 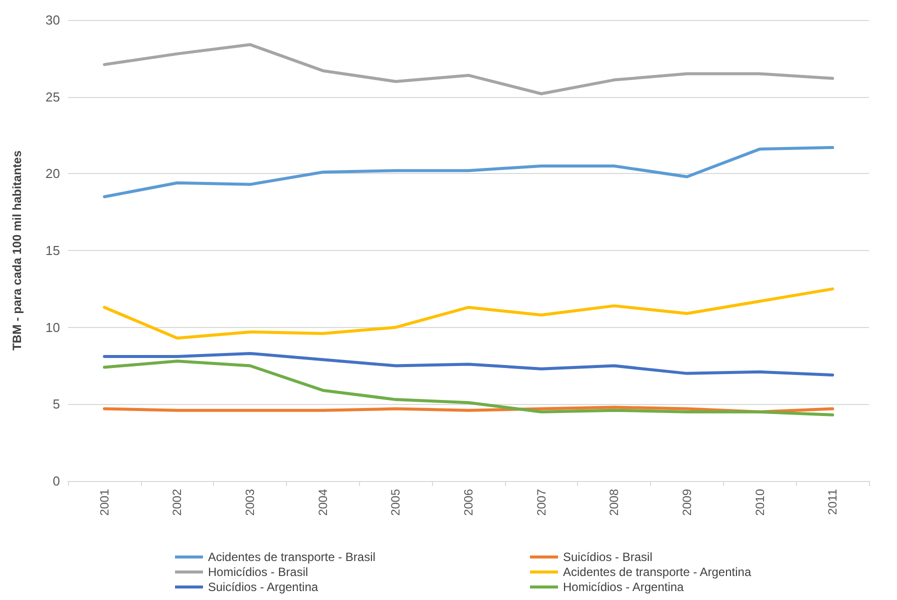 I want to click on y-tick-label: 15, so click(x=53, y=250).